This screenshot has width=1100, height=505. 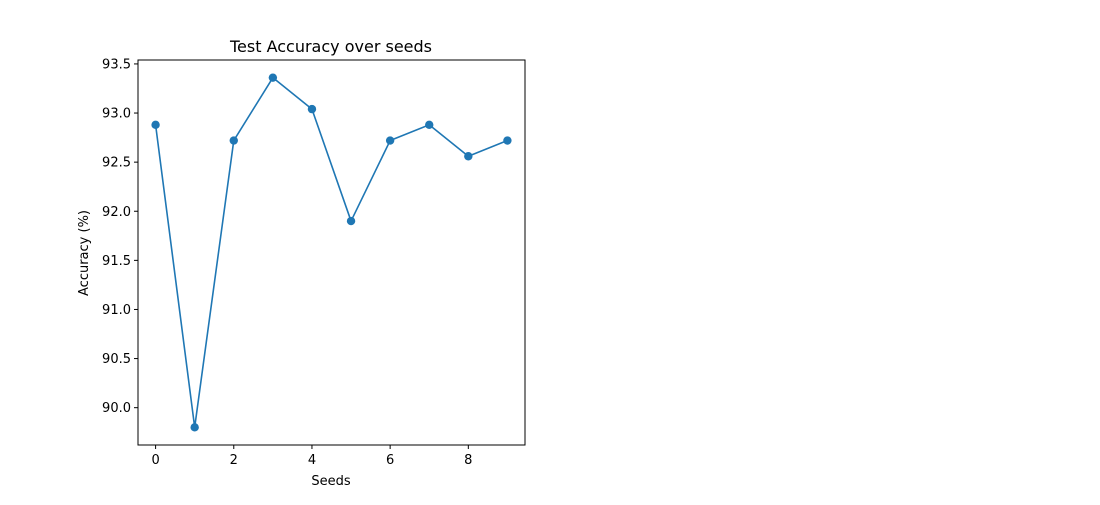 I want to click on y-tick-label: 90.5, so click(x=116, y=359).